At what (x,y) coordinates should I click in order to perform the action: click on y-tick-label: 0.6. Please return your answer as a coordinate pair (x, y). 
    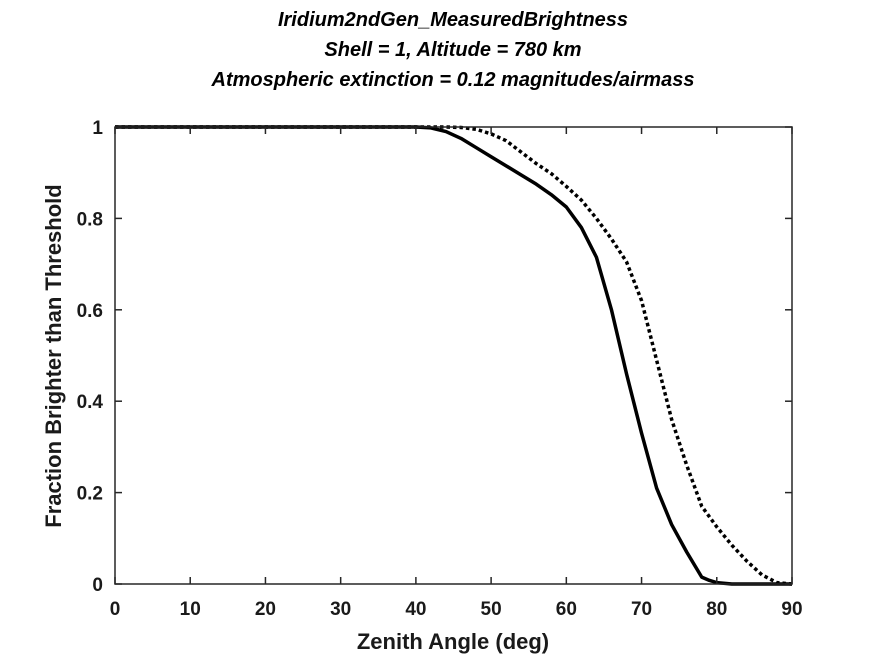
    Looking at the image, I should click on (90, 311).